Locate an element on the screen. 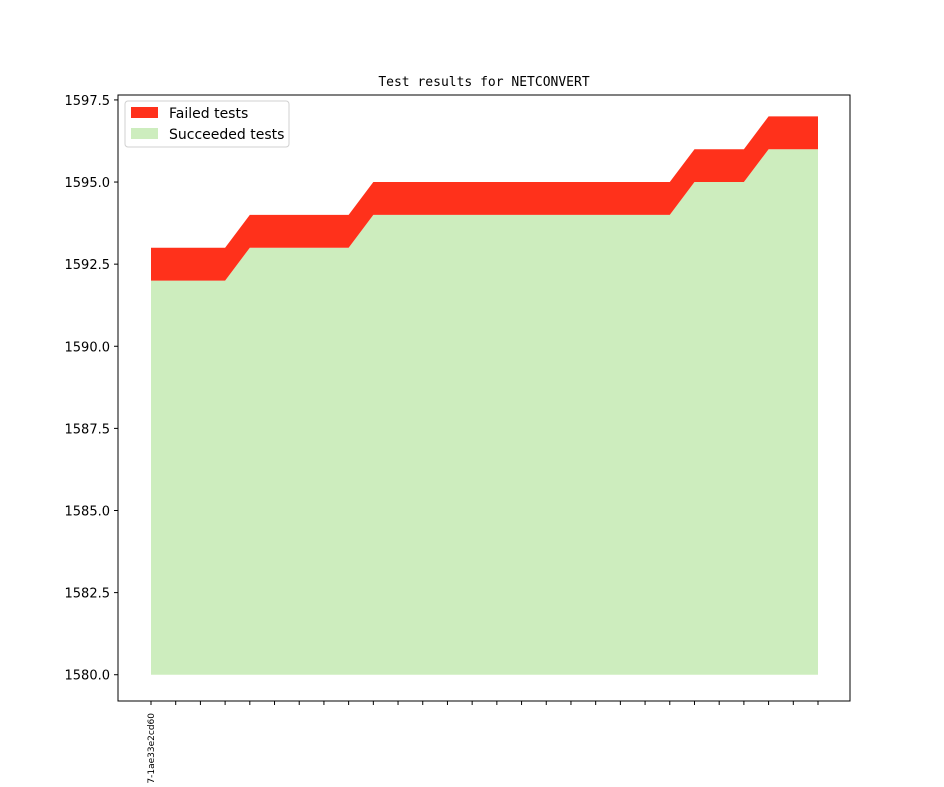  legend-swatch-failed-tests is located at coordinates (144, 112).